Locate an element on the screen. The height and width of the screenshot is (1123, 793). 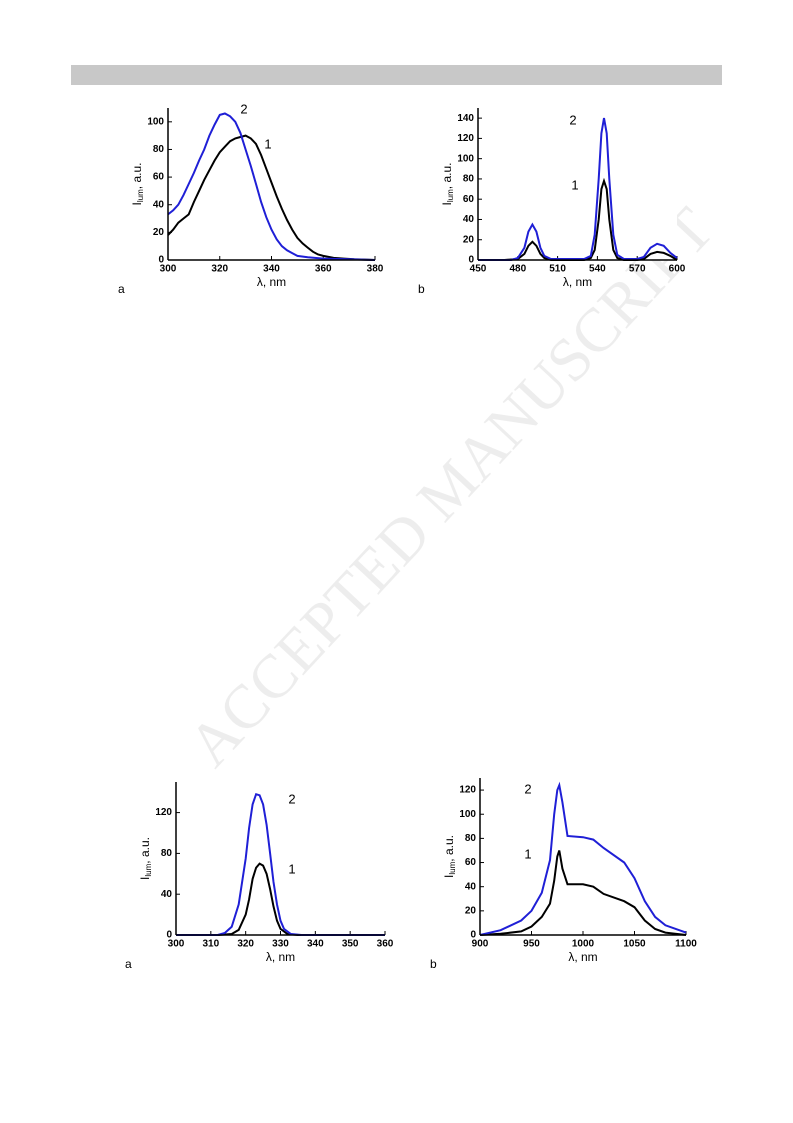
x-tick-label: 480 is located at coordinates (517, 269).